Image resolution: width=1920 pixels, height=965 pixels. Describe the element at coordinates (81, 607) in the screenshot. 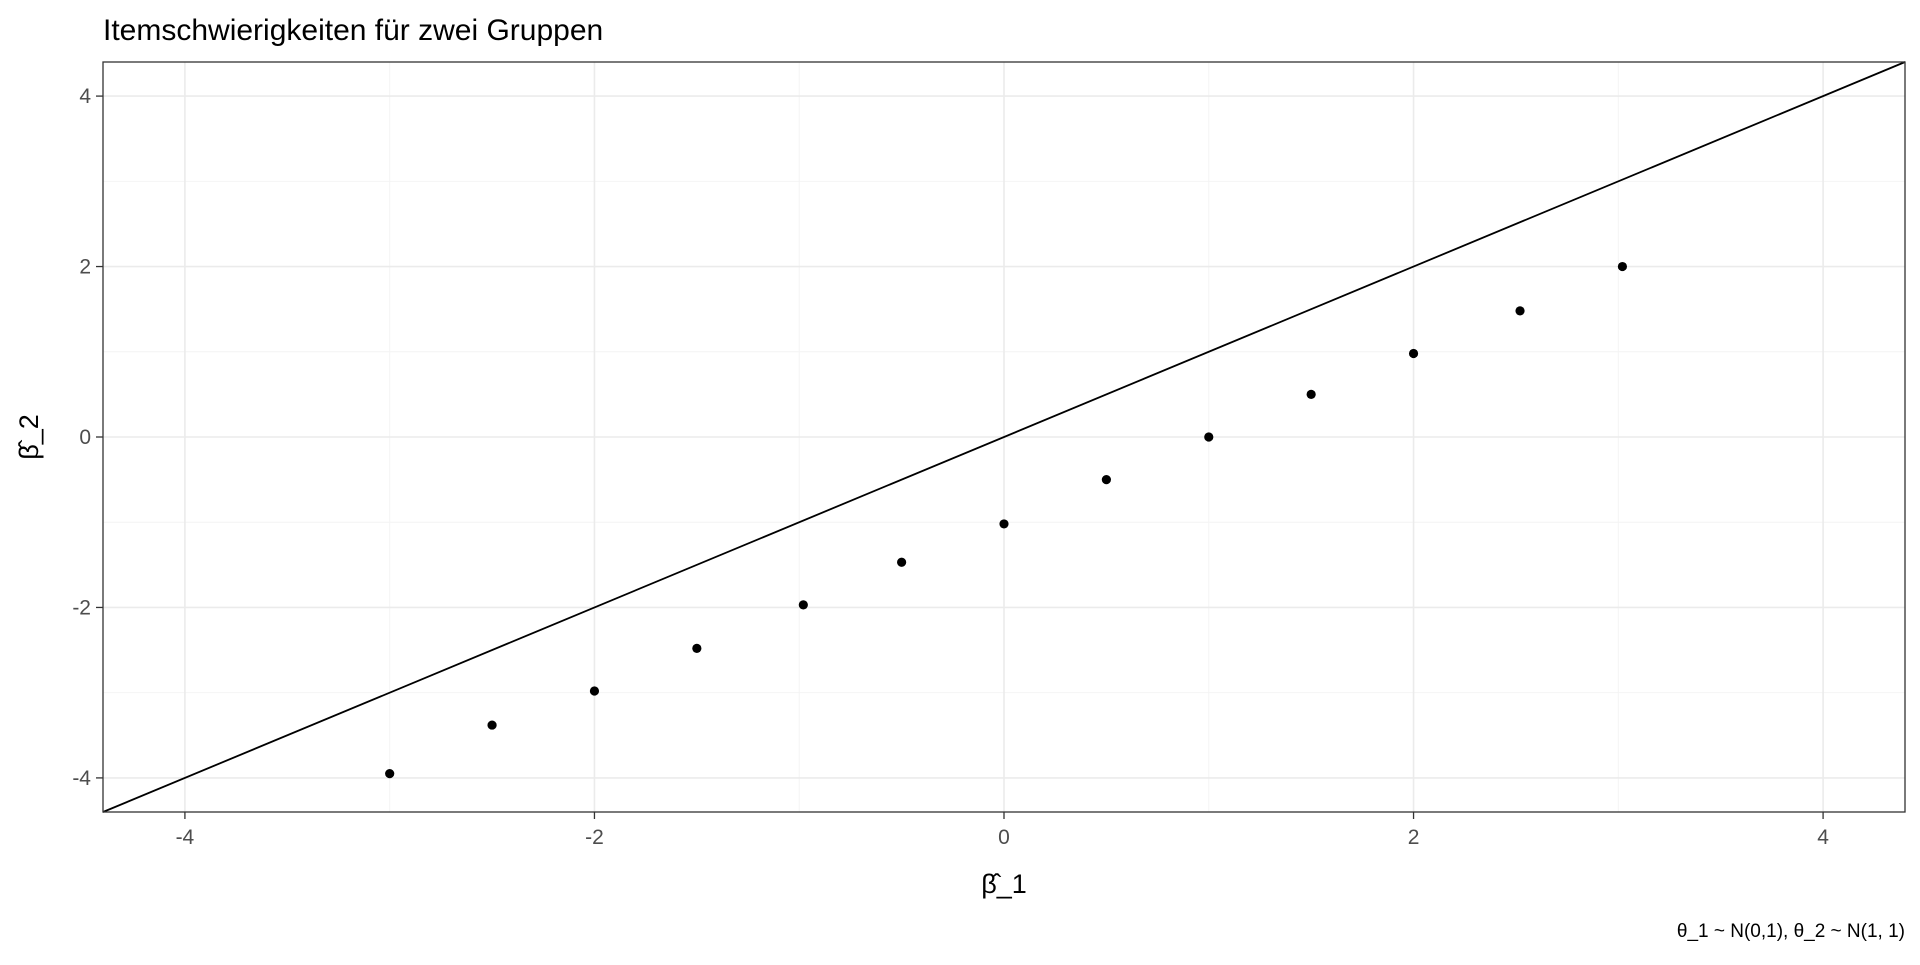

I see `y-tick-label: -2` at that location.